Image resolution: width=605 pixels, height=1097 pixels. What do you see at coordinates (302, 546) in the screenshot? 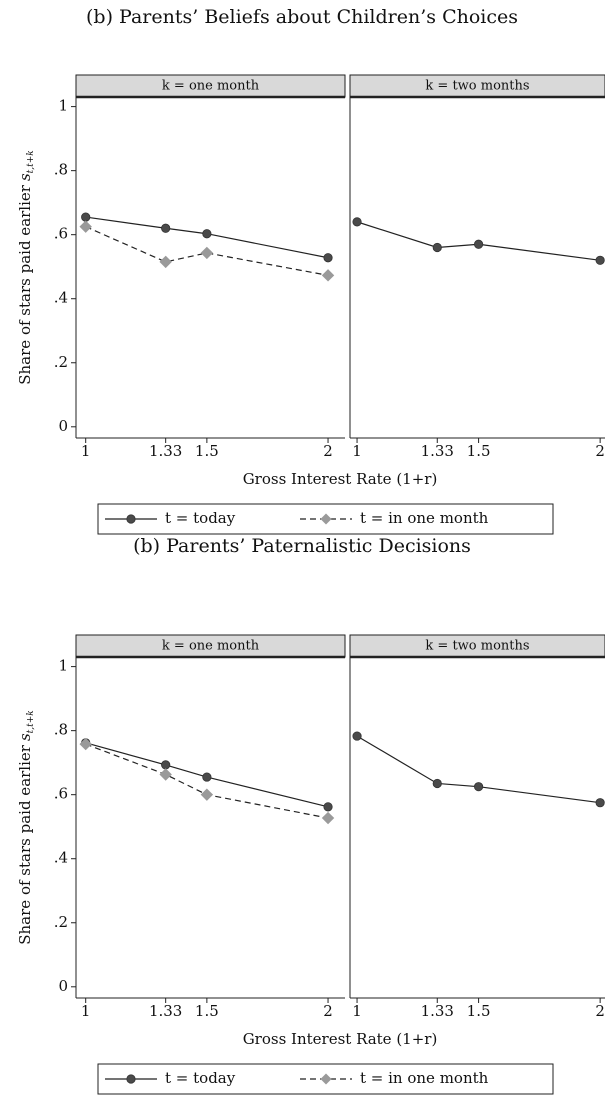
I see `panel-title: (b) Parents’ Paternalistic Decisions` at bounding box center [302, 546].